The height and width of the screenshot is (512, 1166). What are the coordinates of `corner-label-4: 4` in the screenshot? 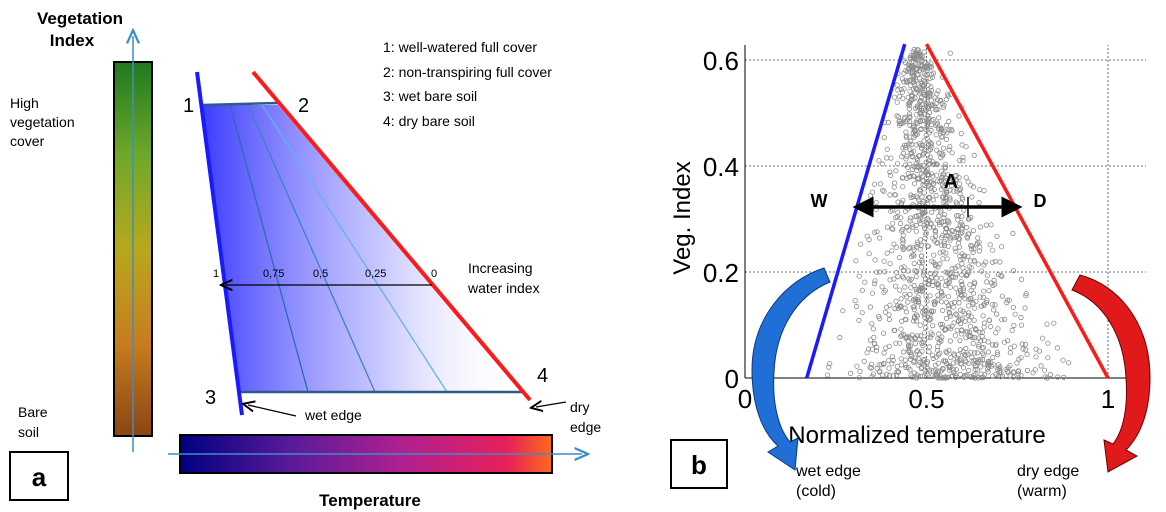 It's located at (542, 376).